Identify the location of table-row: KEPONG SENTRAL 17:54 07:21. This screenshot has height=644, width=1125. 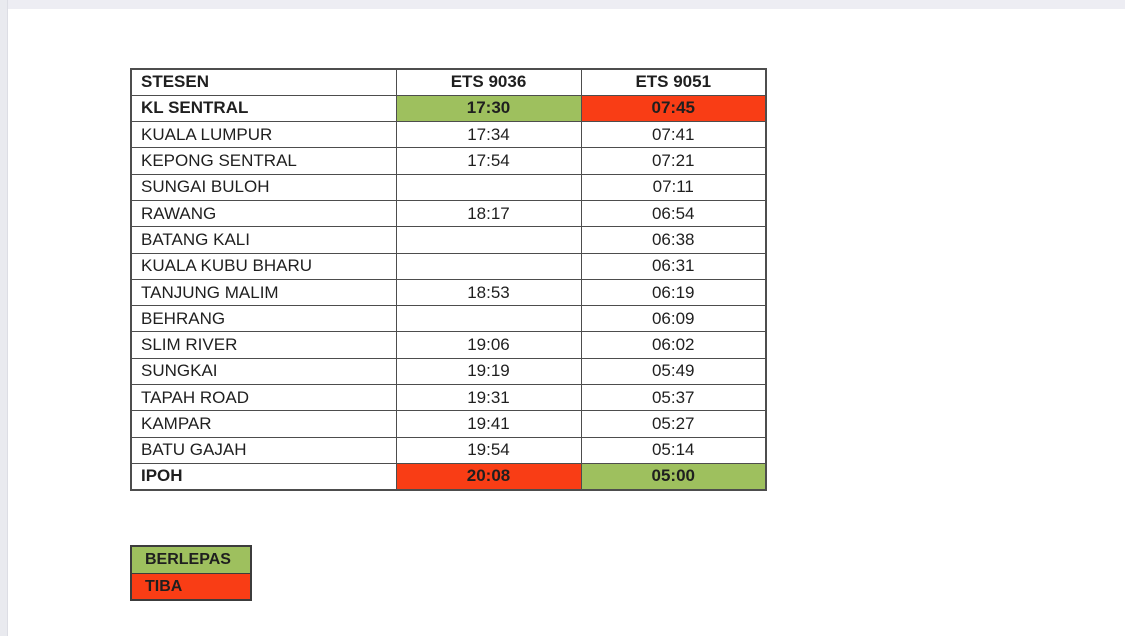
(448, 161).